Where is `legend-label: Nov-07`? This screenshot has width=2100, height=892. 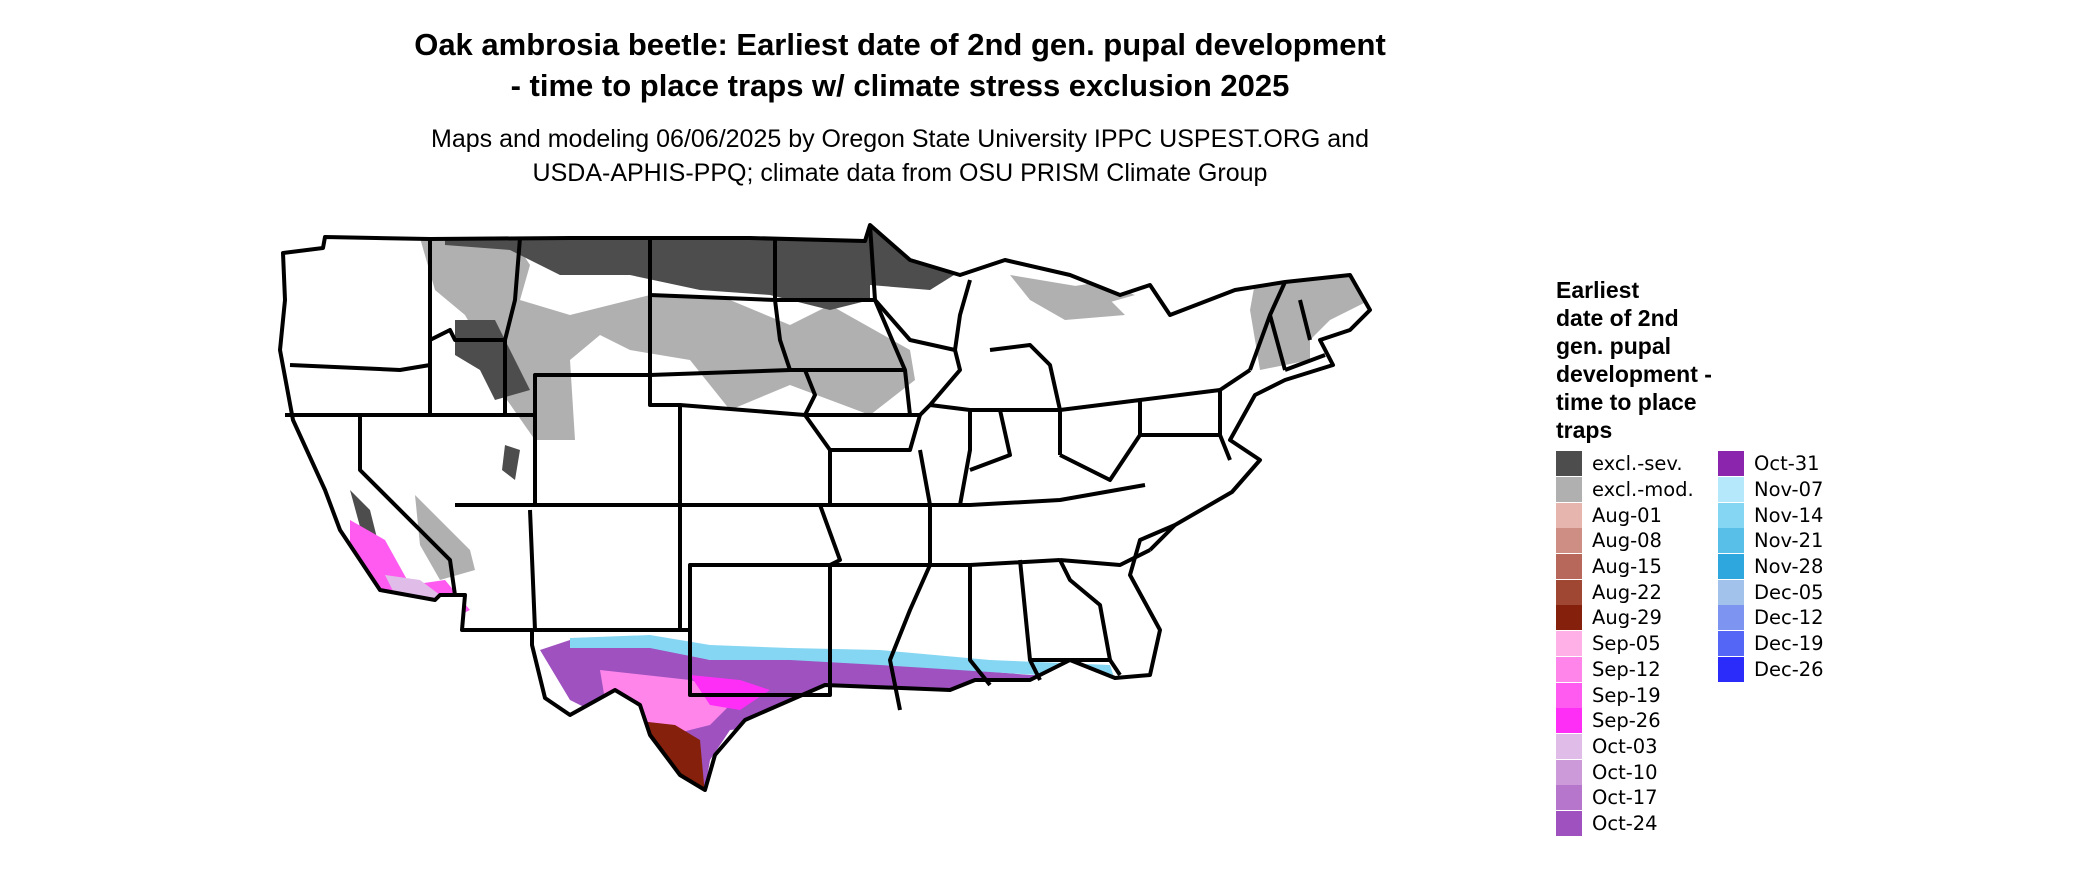
legend-label: Nov-07 is located at coordinates (1789, 490).